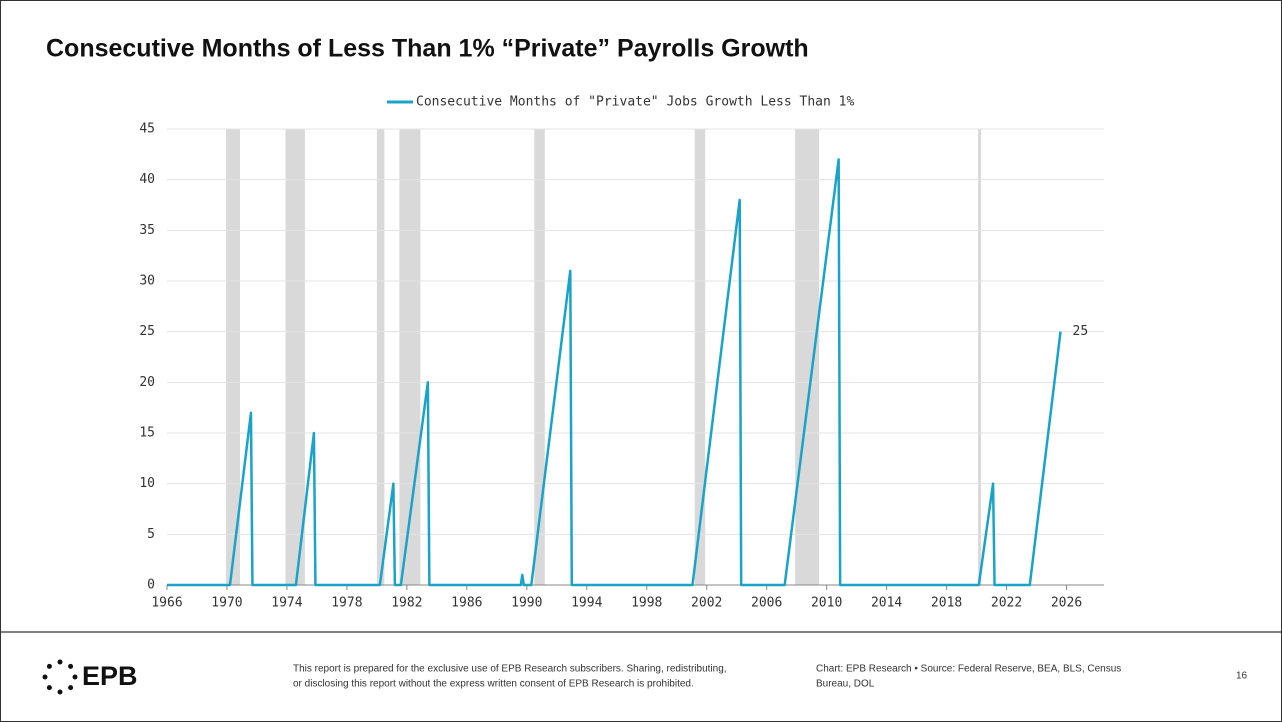  Describe the element at coordinates (110, 676) in the screenshot. I see `logo-text: EPB` at that location.